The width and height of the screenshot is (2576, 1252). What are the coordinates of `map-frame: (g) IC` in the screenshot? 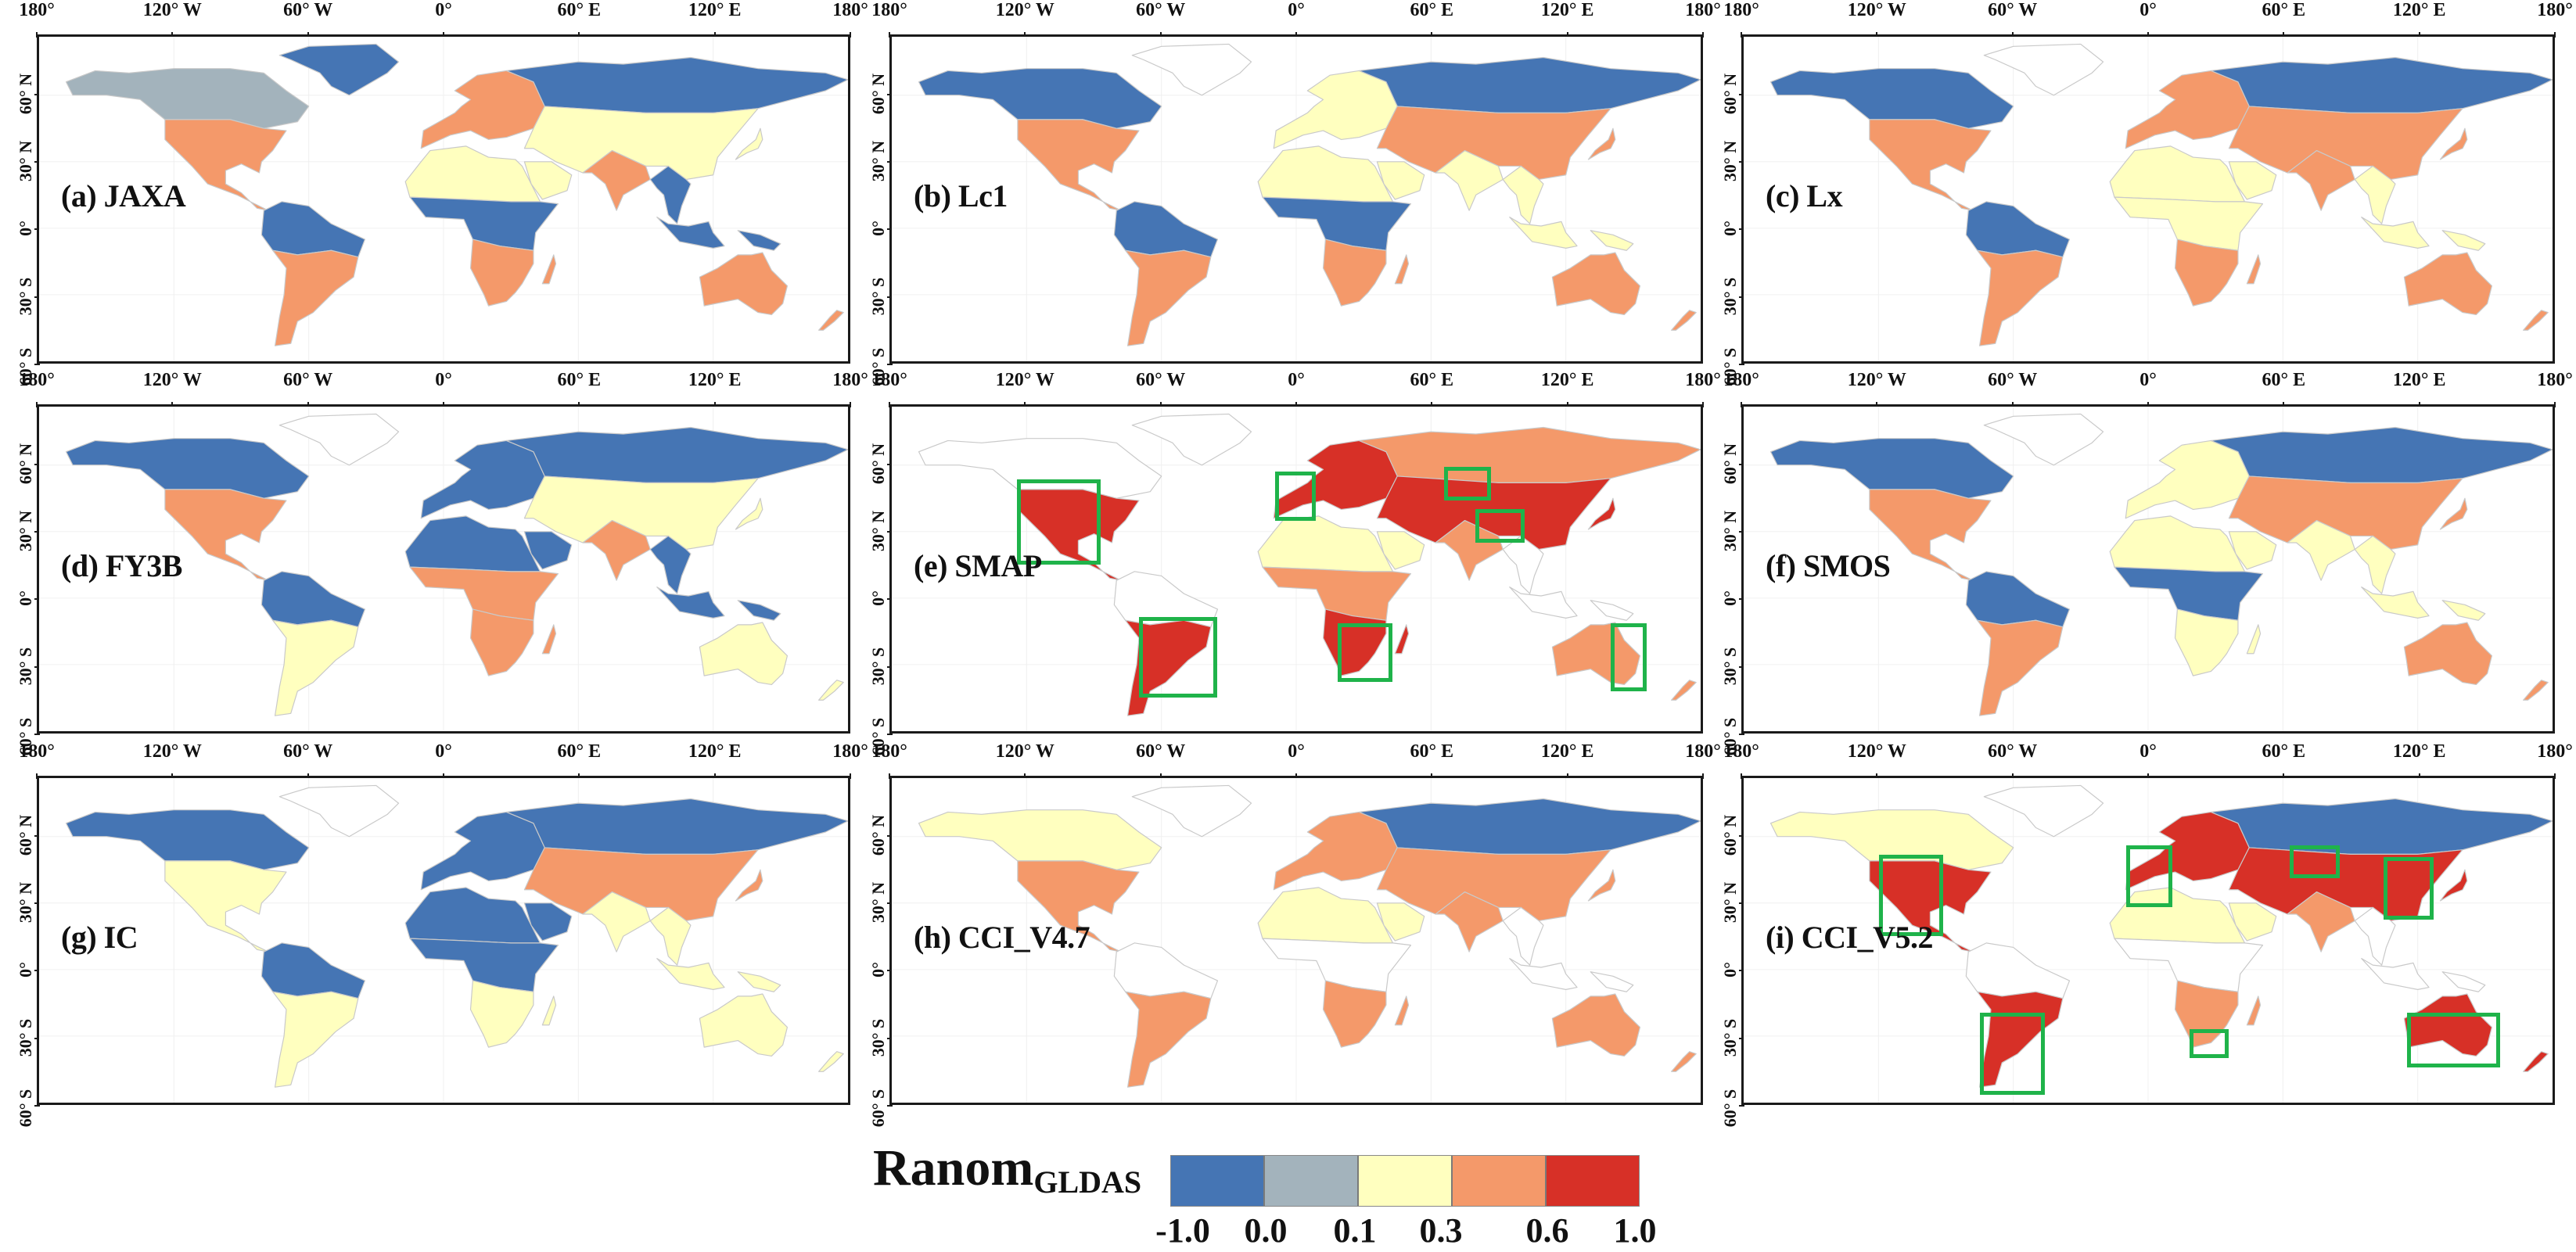 It's located at (443, 941).